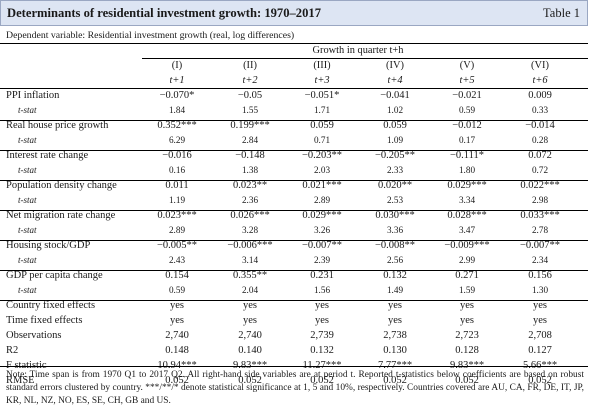 The image size is (590, 415). What do you see at coordinates (26, 365) in the screenshot?
I see `stat-label: F statistic` at bounding box center [26, 365].